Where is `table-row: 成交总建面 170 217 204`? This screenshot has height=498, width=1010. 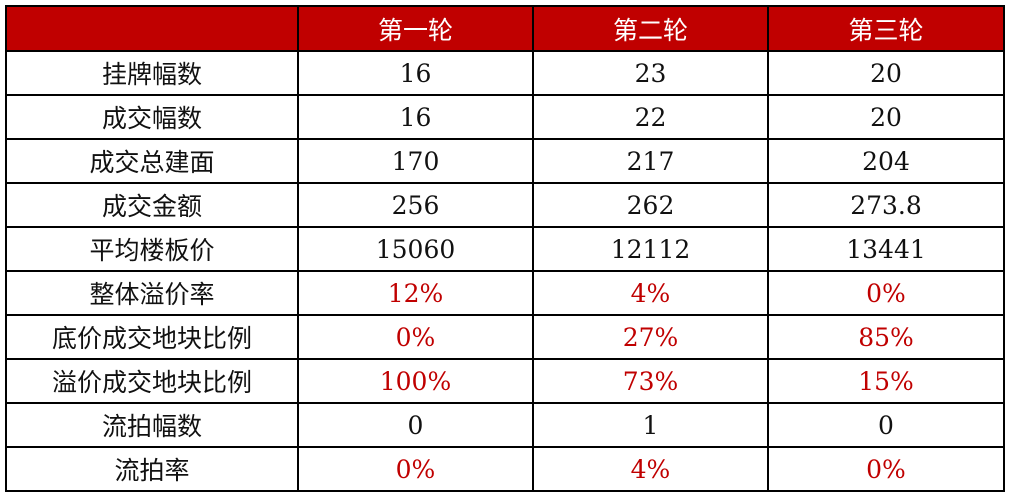 table-row: 成交总建面 170 217 204 is located at coordinates (505, 161).